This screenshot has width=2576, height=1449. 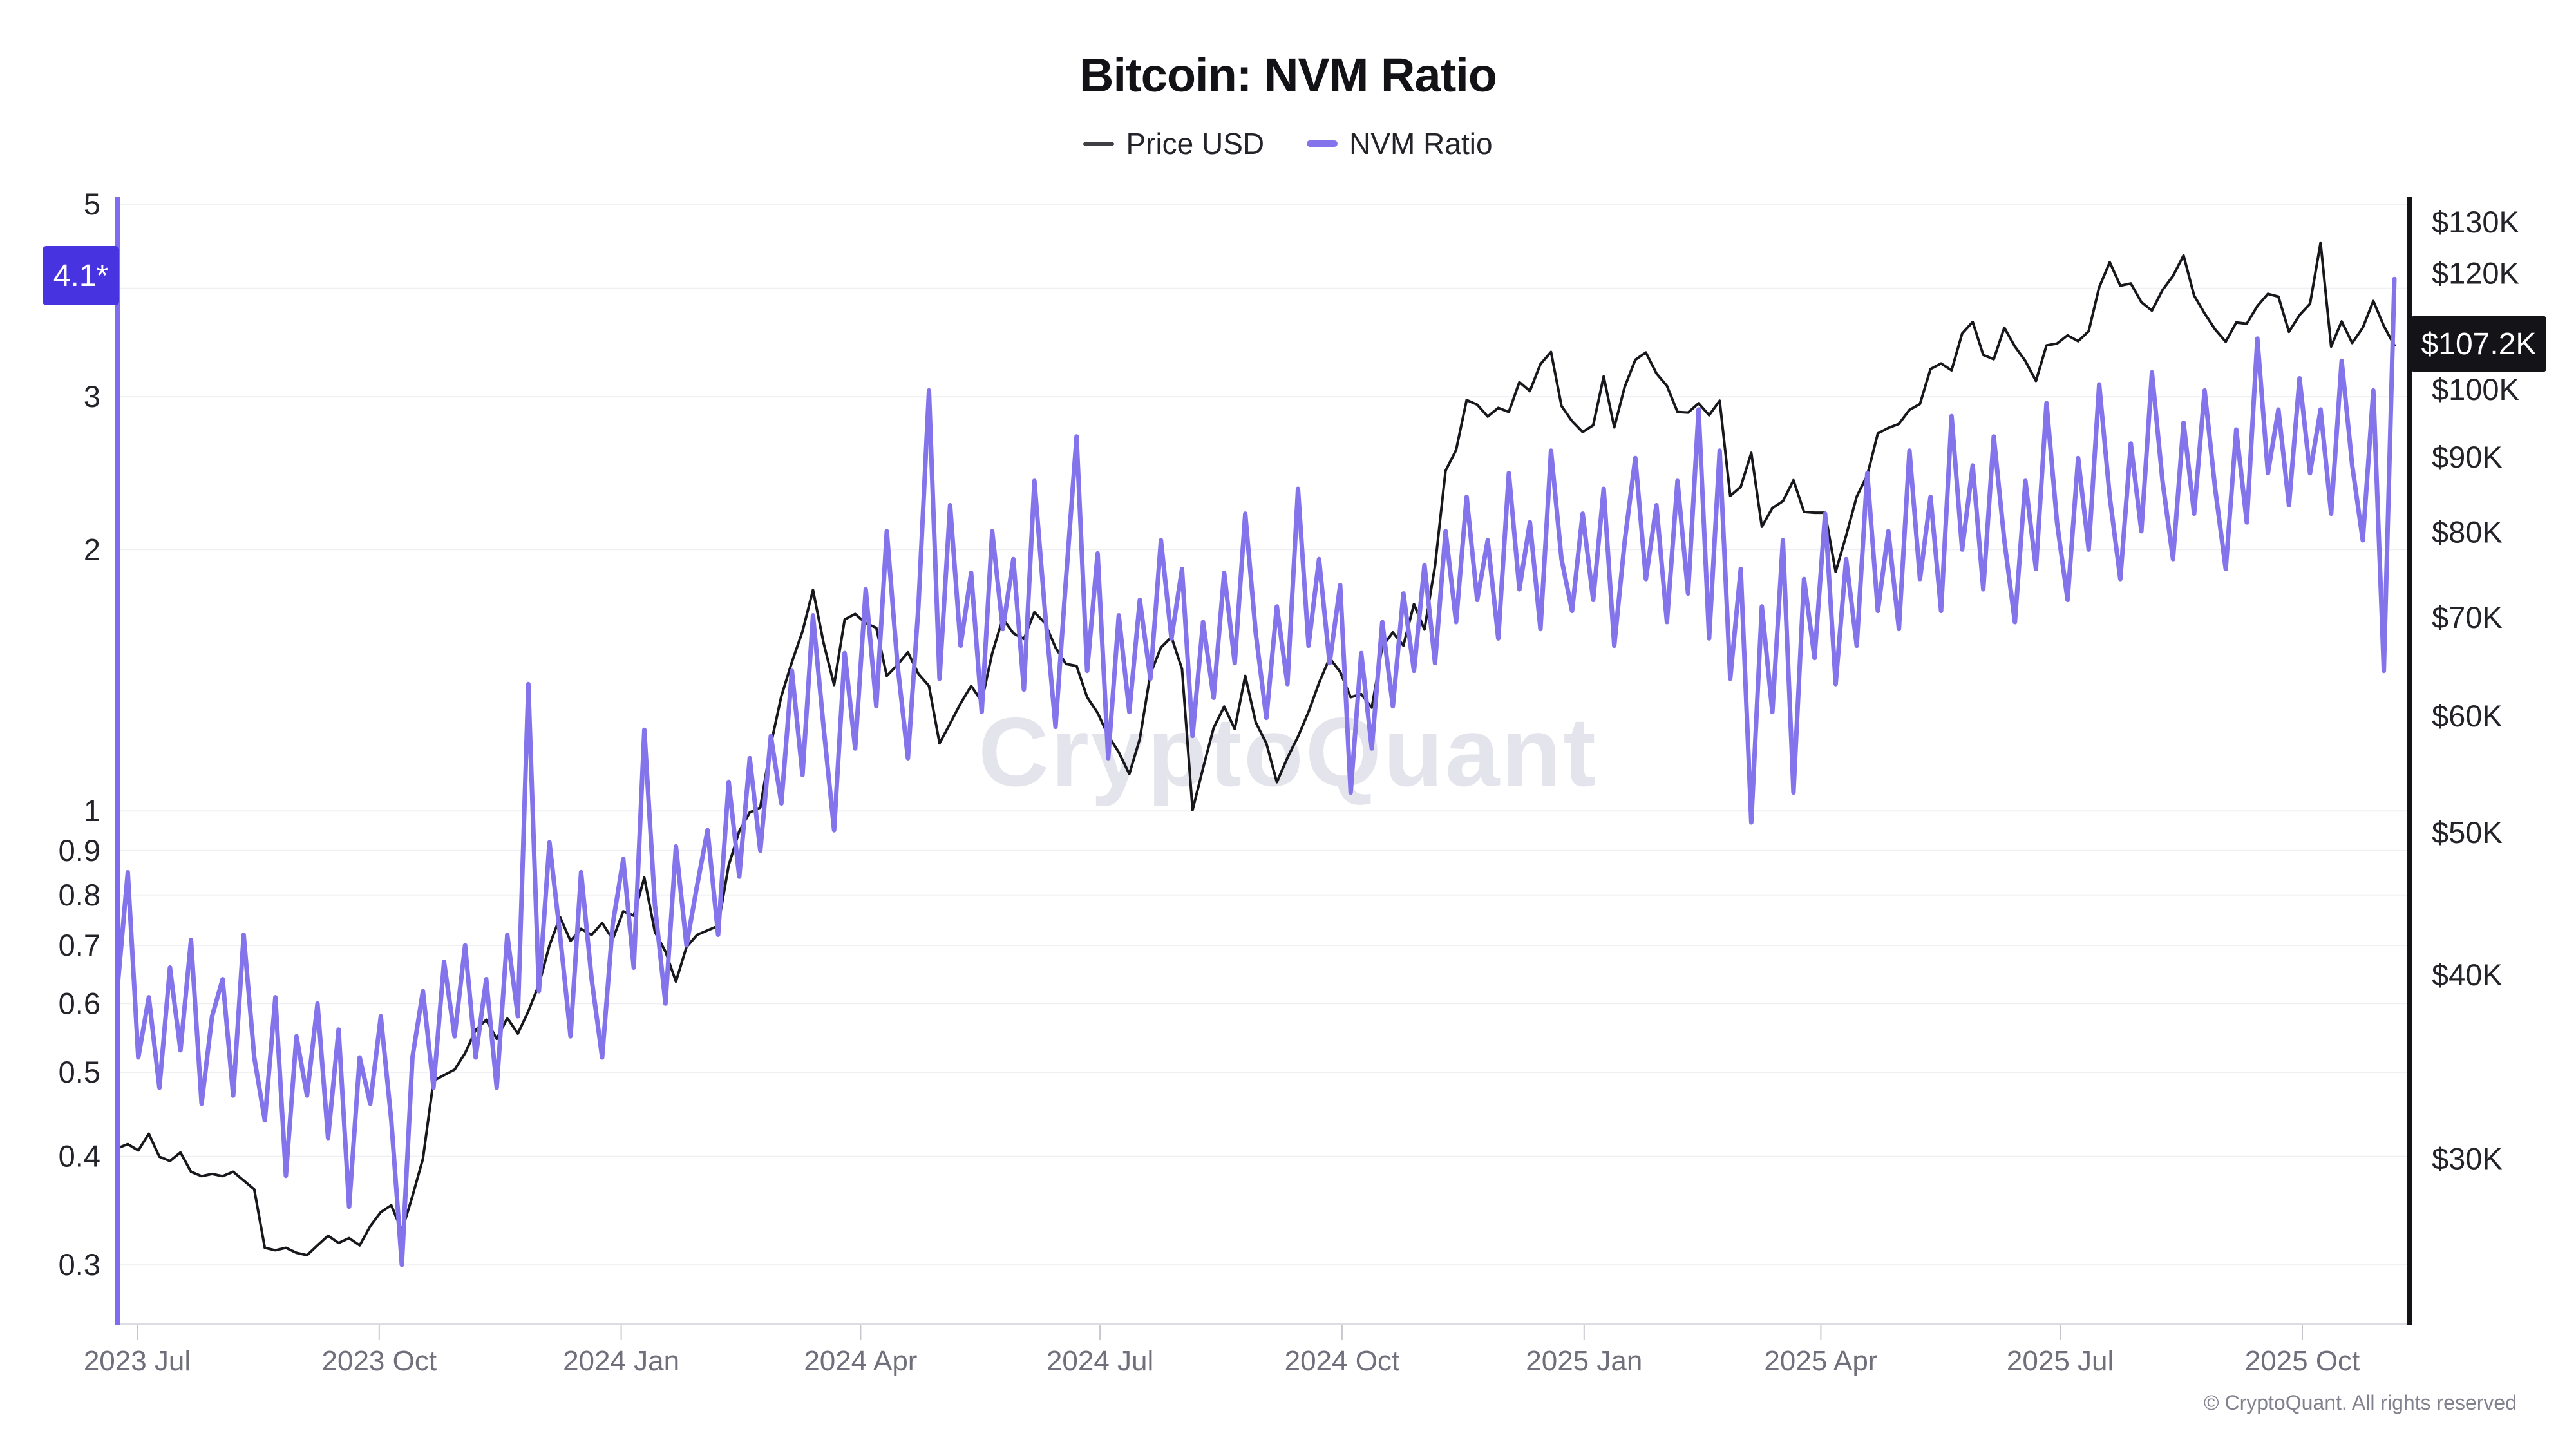 I want to click on y-axis-label-left: 0.4, so click(x=79, y=1156).